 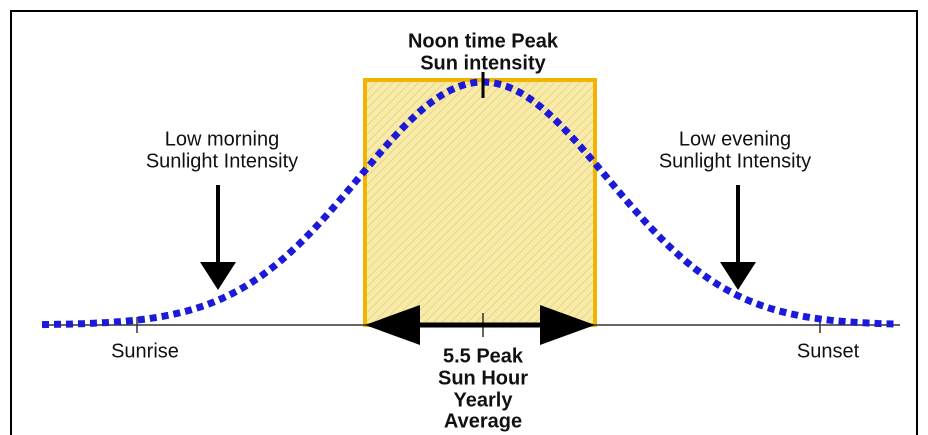 What do you see at coordinates (218, 237) in the screenshot?
I see `morning-arrow` at bounding box center [218, 237].